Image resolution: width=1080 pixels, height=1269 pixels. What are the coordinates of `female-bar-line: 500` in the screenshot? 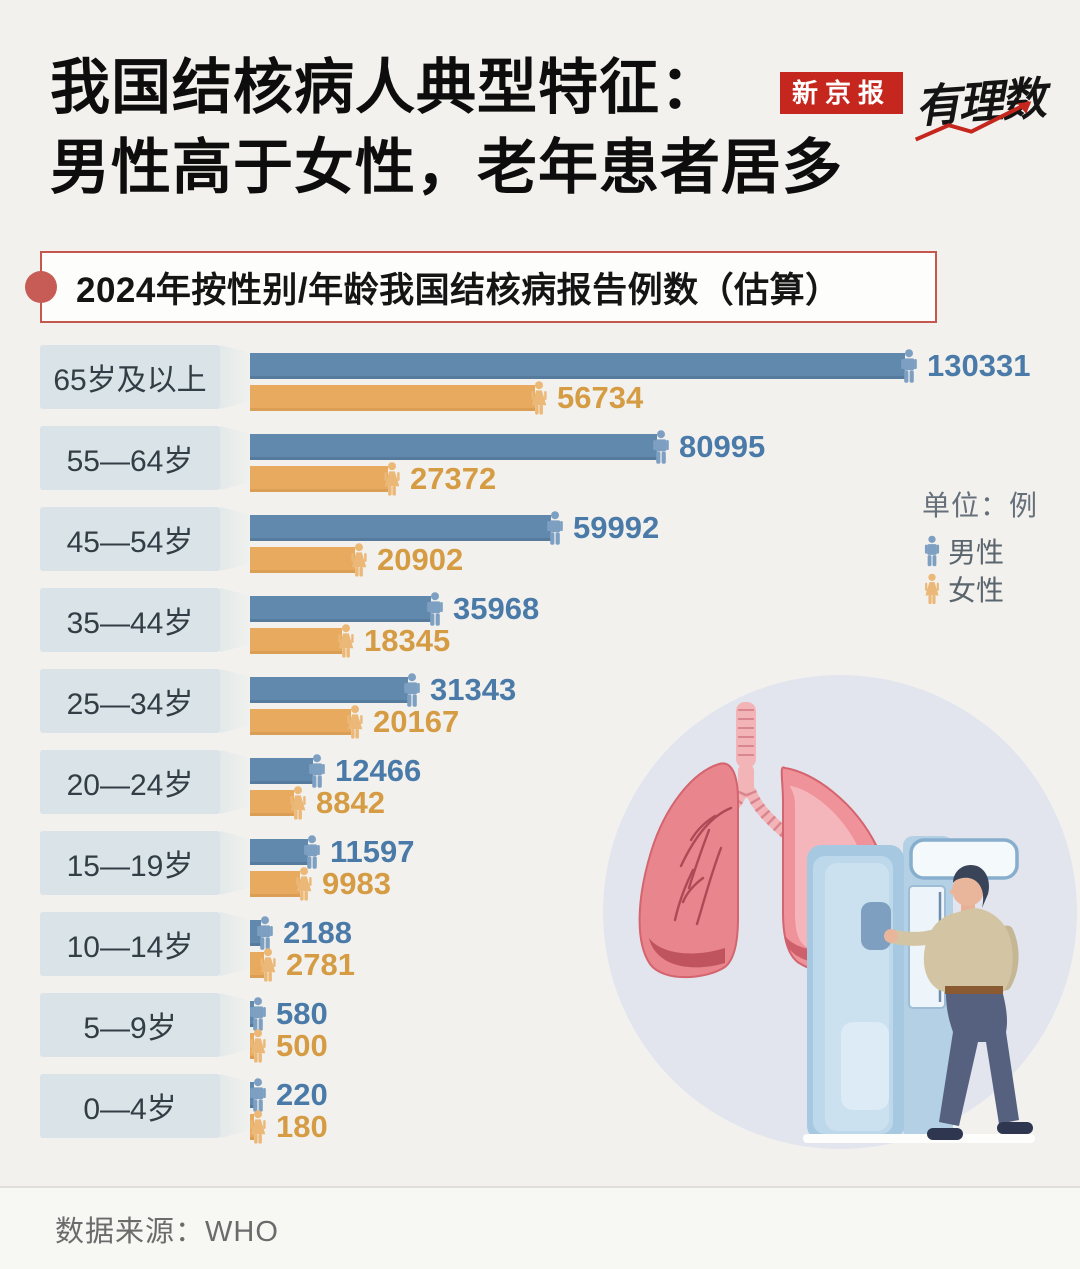 It's located at (289, 1045).